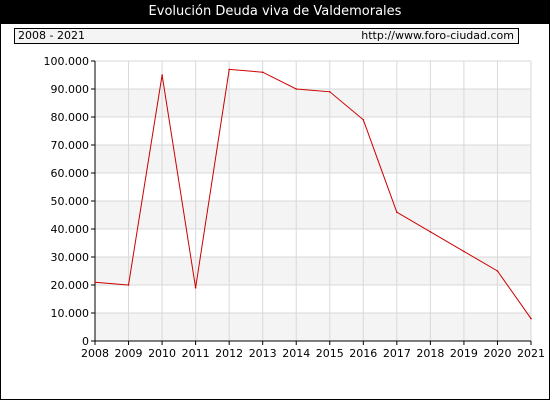 The width and height of the screenshot is (550, 400). What do you see at coordinates (296, 353) in the screenshot?
I see `x-tick-label: 2014` at bounding box center [296, 353].